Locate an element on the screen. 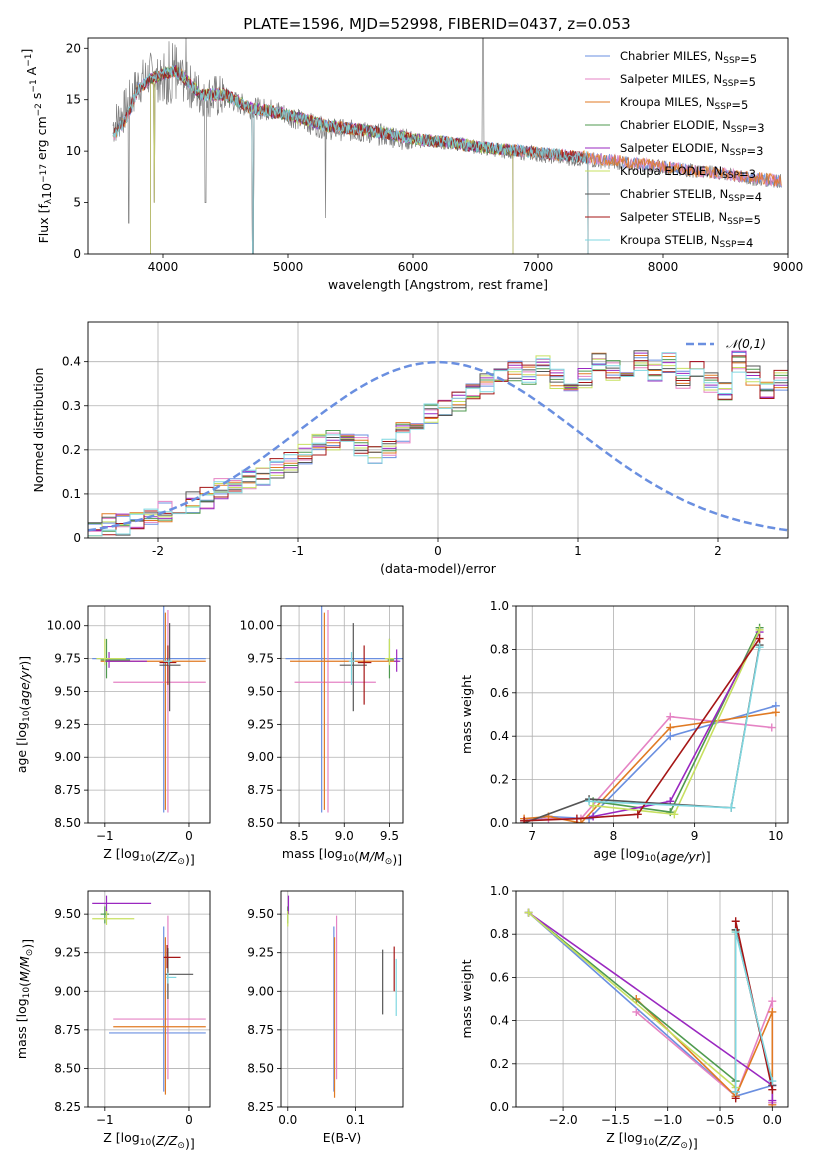 This screenshot has height=1170, width=819. y-tick-label: 0.2 is located at coordinates (499, 1064).